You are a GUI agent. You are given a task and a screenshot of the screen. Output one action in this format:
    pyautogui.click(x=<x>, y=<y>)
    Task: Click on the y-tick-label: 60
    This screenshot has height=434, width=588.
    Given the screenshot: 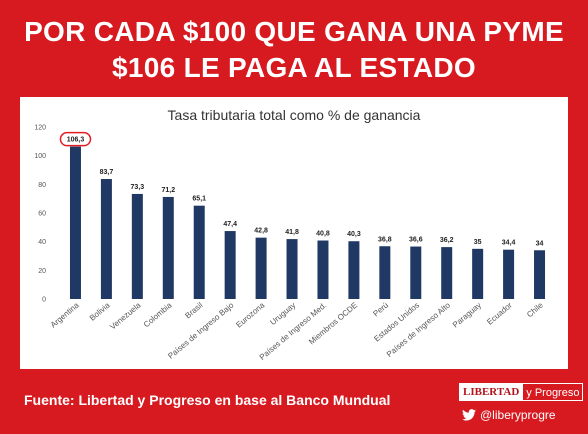 What is the action you would take?
    pyautogui.click(x=42, y=214)
    